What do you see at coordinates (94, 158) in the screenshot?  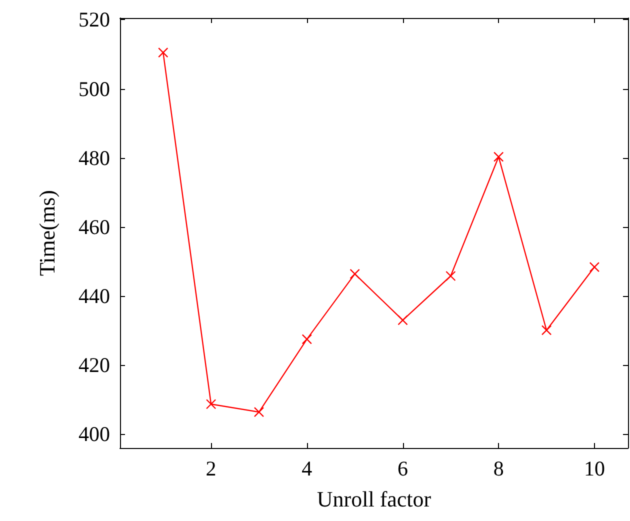 I see `y-tick-label: 480` at bounding box center [94, 158].